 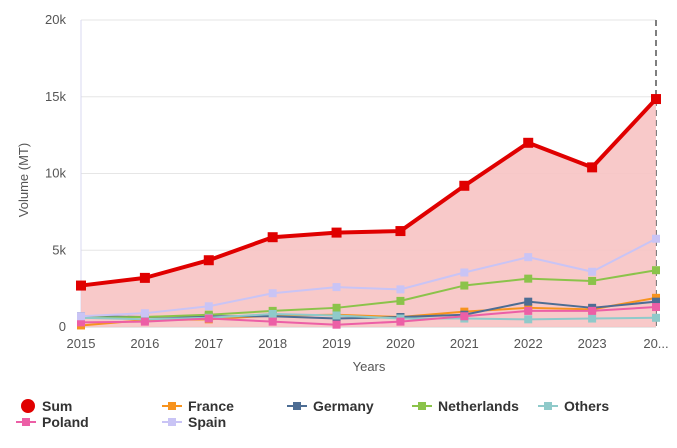 I want to click on legend-label: Germany, so click(x=343, y=406).